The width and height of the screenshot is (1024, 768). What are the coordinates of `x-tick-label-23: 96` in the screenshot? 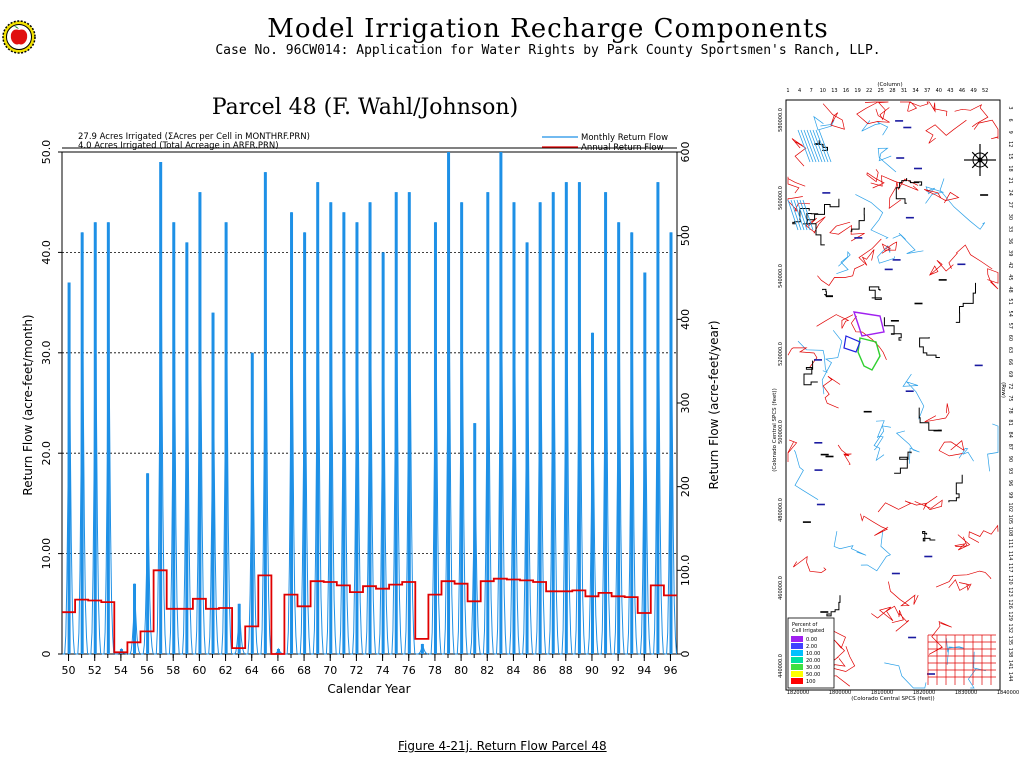 It's located at (670, 670).